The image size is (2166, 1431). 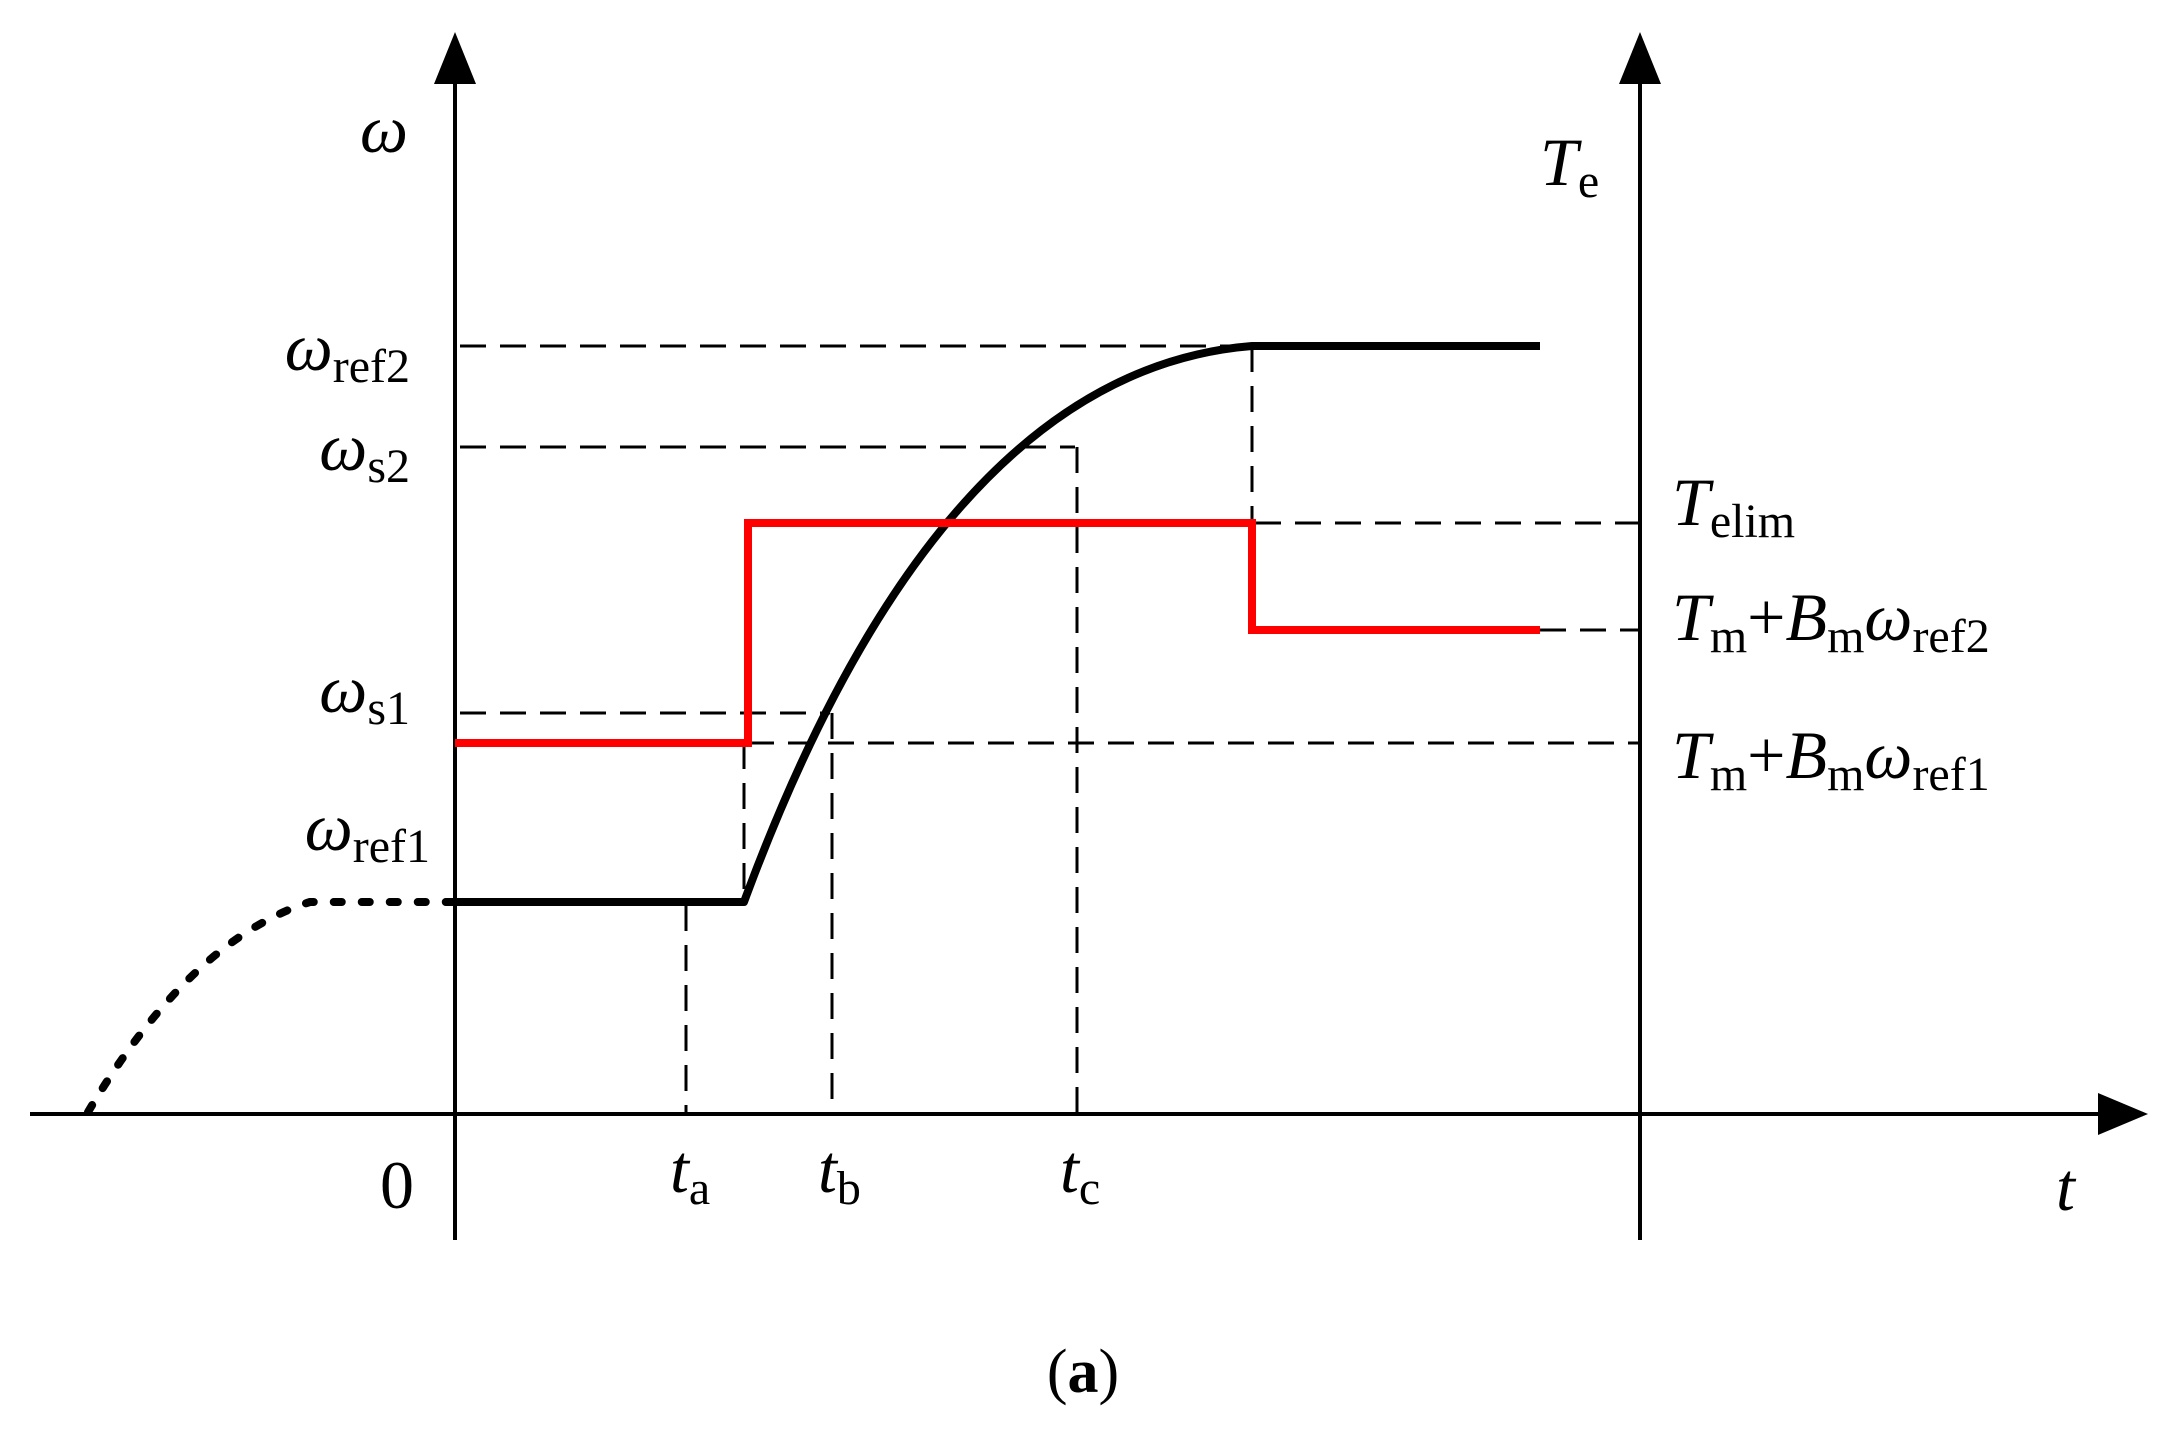 What do you see at coordinates (367, 831) in the screenshot?
I see `label-omega-ref1: ωref1` at bounding box center [367, 831].